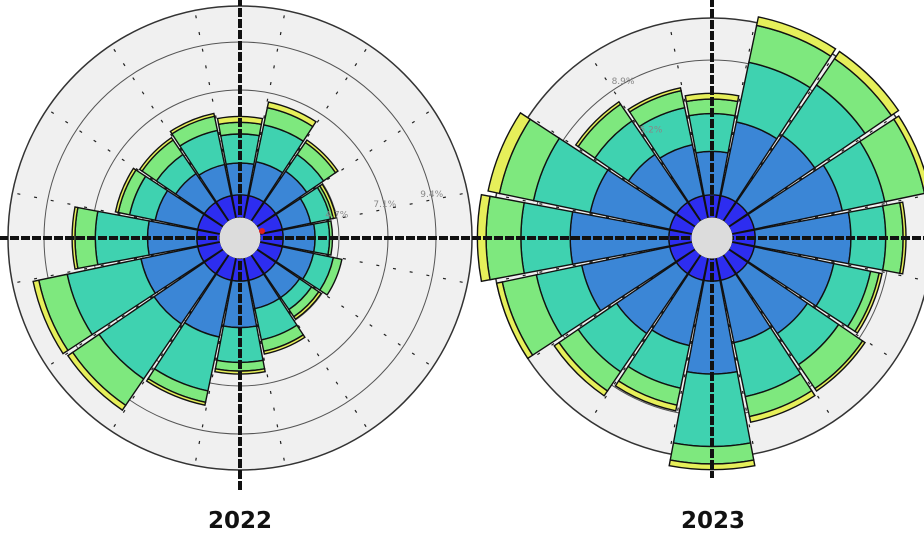  What do you see at coordinates (336, 215) in the screenshot?
I see `ring-label: 4.7%` at bounding box center [336, 215].